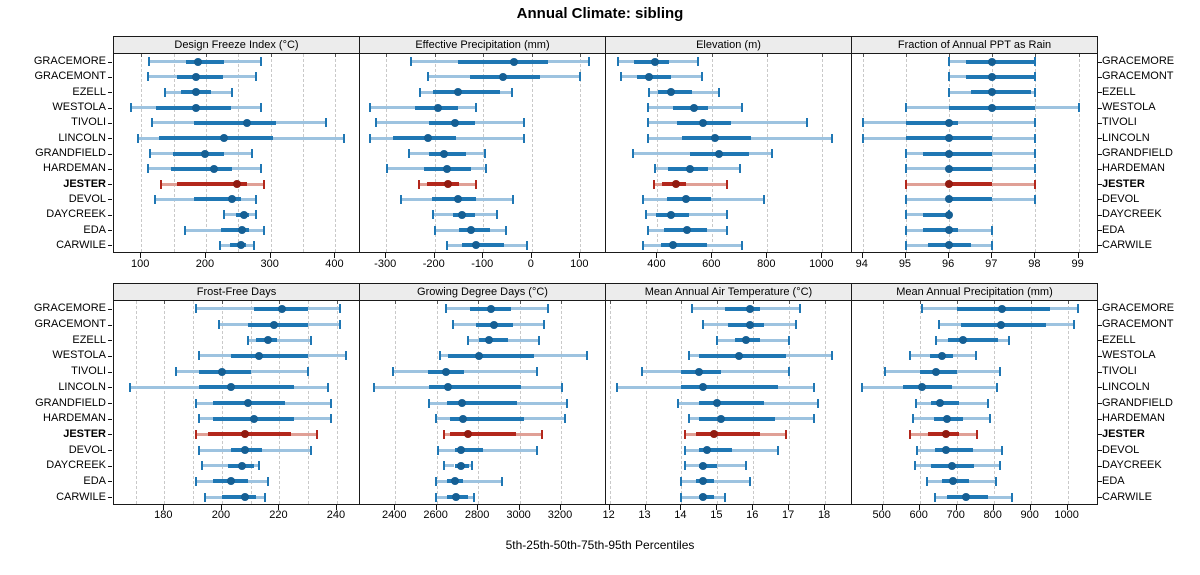  What do you see at coordinates (88, 122) in the screenshot?
I see `station-label-left: TIVOLI` at bounding box center [88, 122].